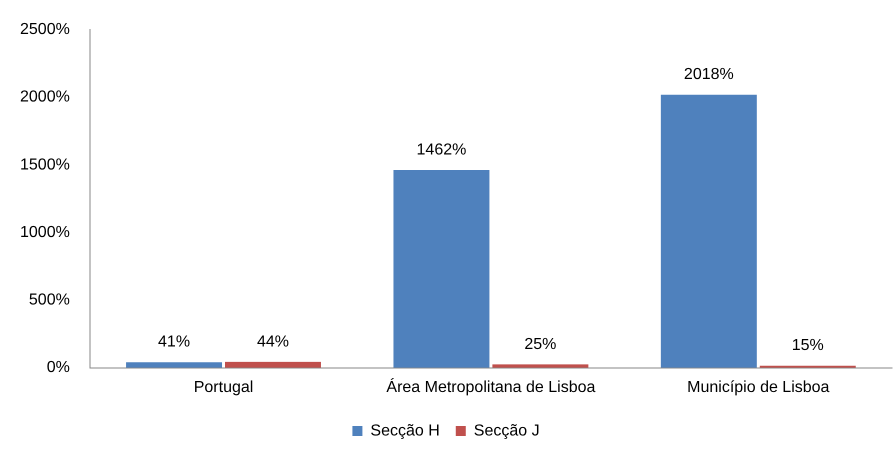  Describe the element at coordinates (45, 29) in the screenshot. I see `y-tick-label: 2500%` at that location.